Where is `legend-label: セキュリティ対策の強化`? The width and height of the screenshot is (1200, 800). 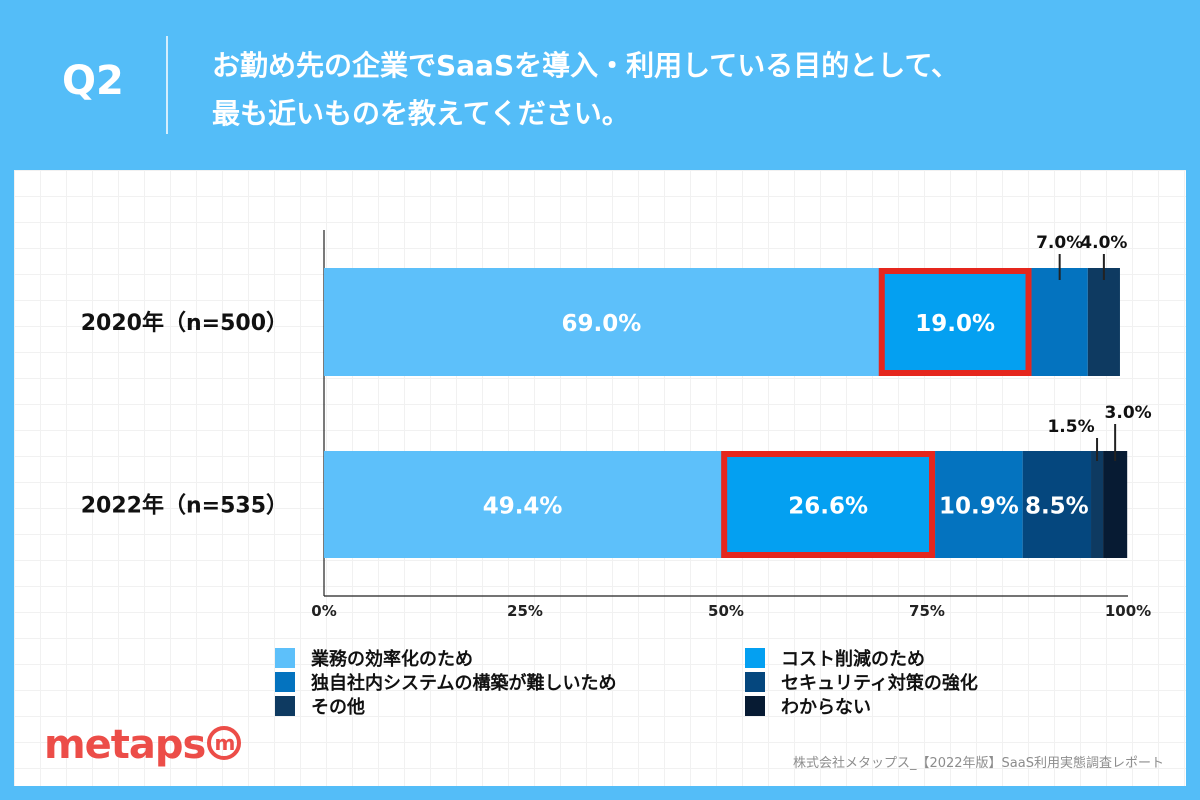 legend-label: セキュリティ対策の強化 is located at coordinates (879, 683).